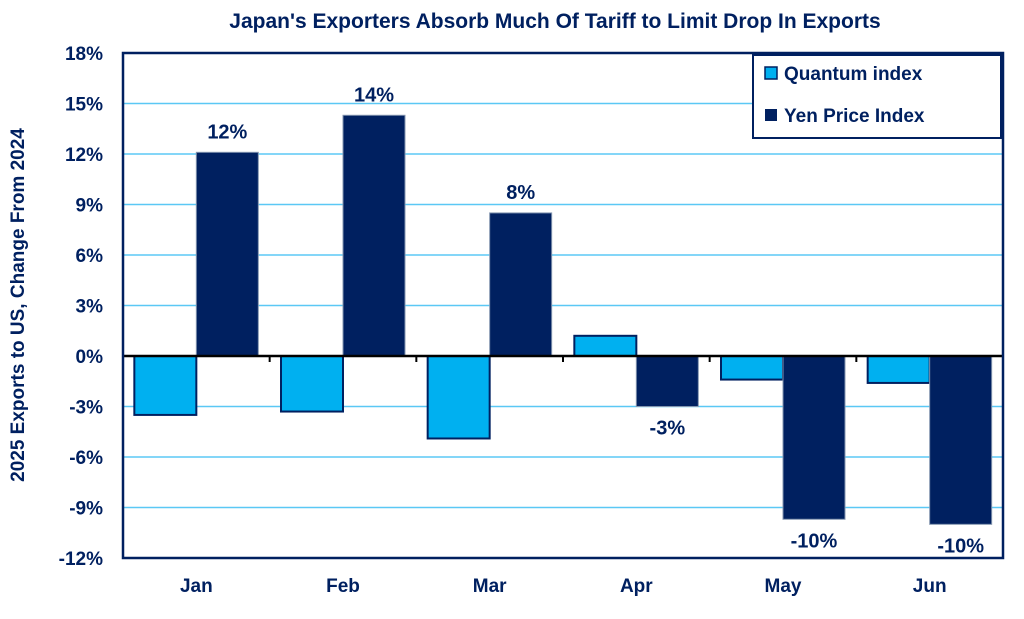 This screenshot has width=1024, height=619. I want to click on legend: Quantum index Yen Price Index, so click(877, 96).